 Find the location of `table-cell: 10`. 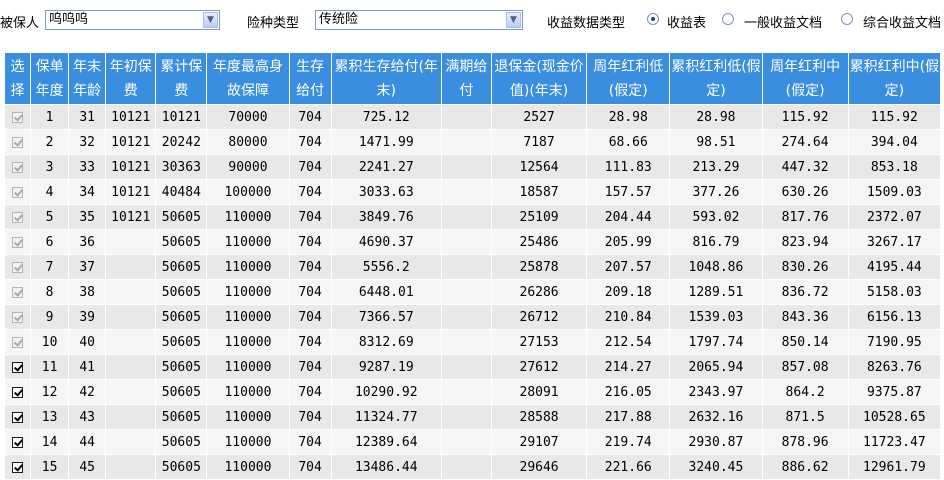

table-cell: 10 is located at coordinates (50, 342).